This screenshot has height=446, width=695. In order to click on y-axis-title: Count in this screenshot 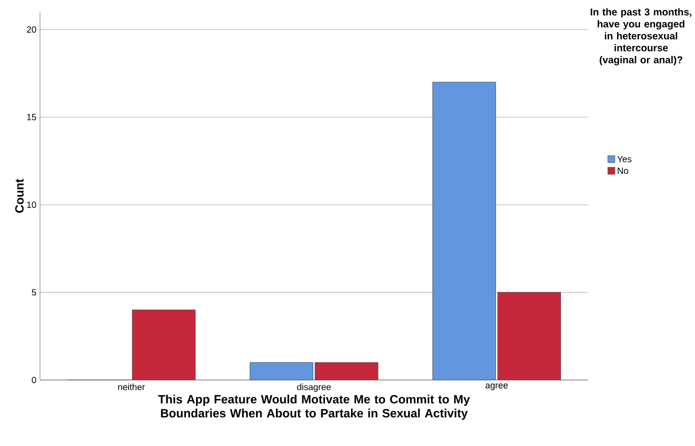, I will do `click(19, 195)`.